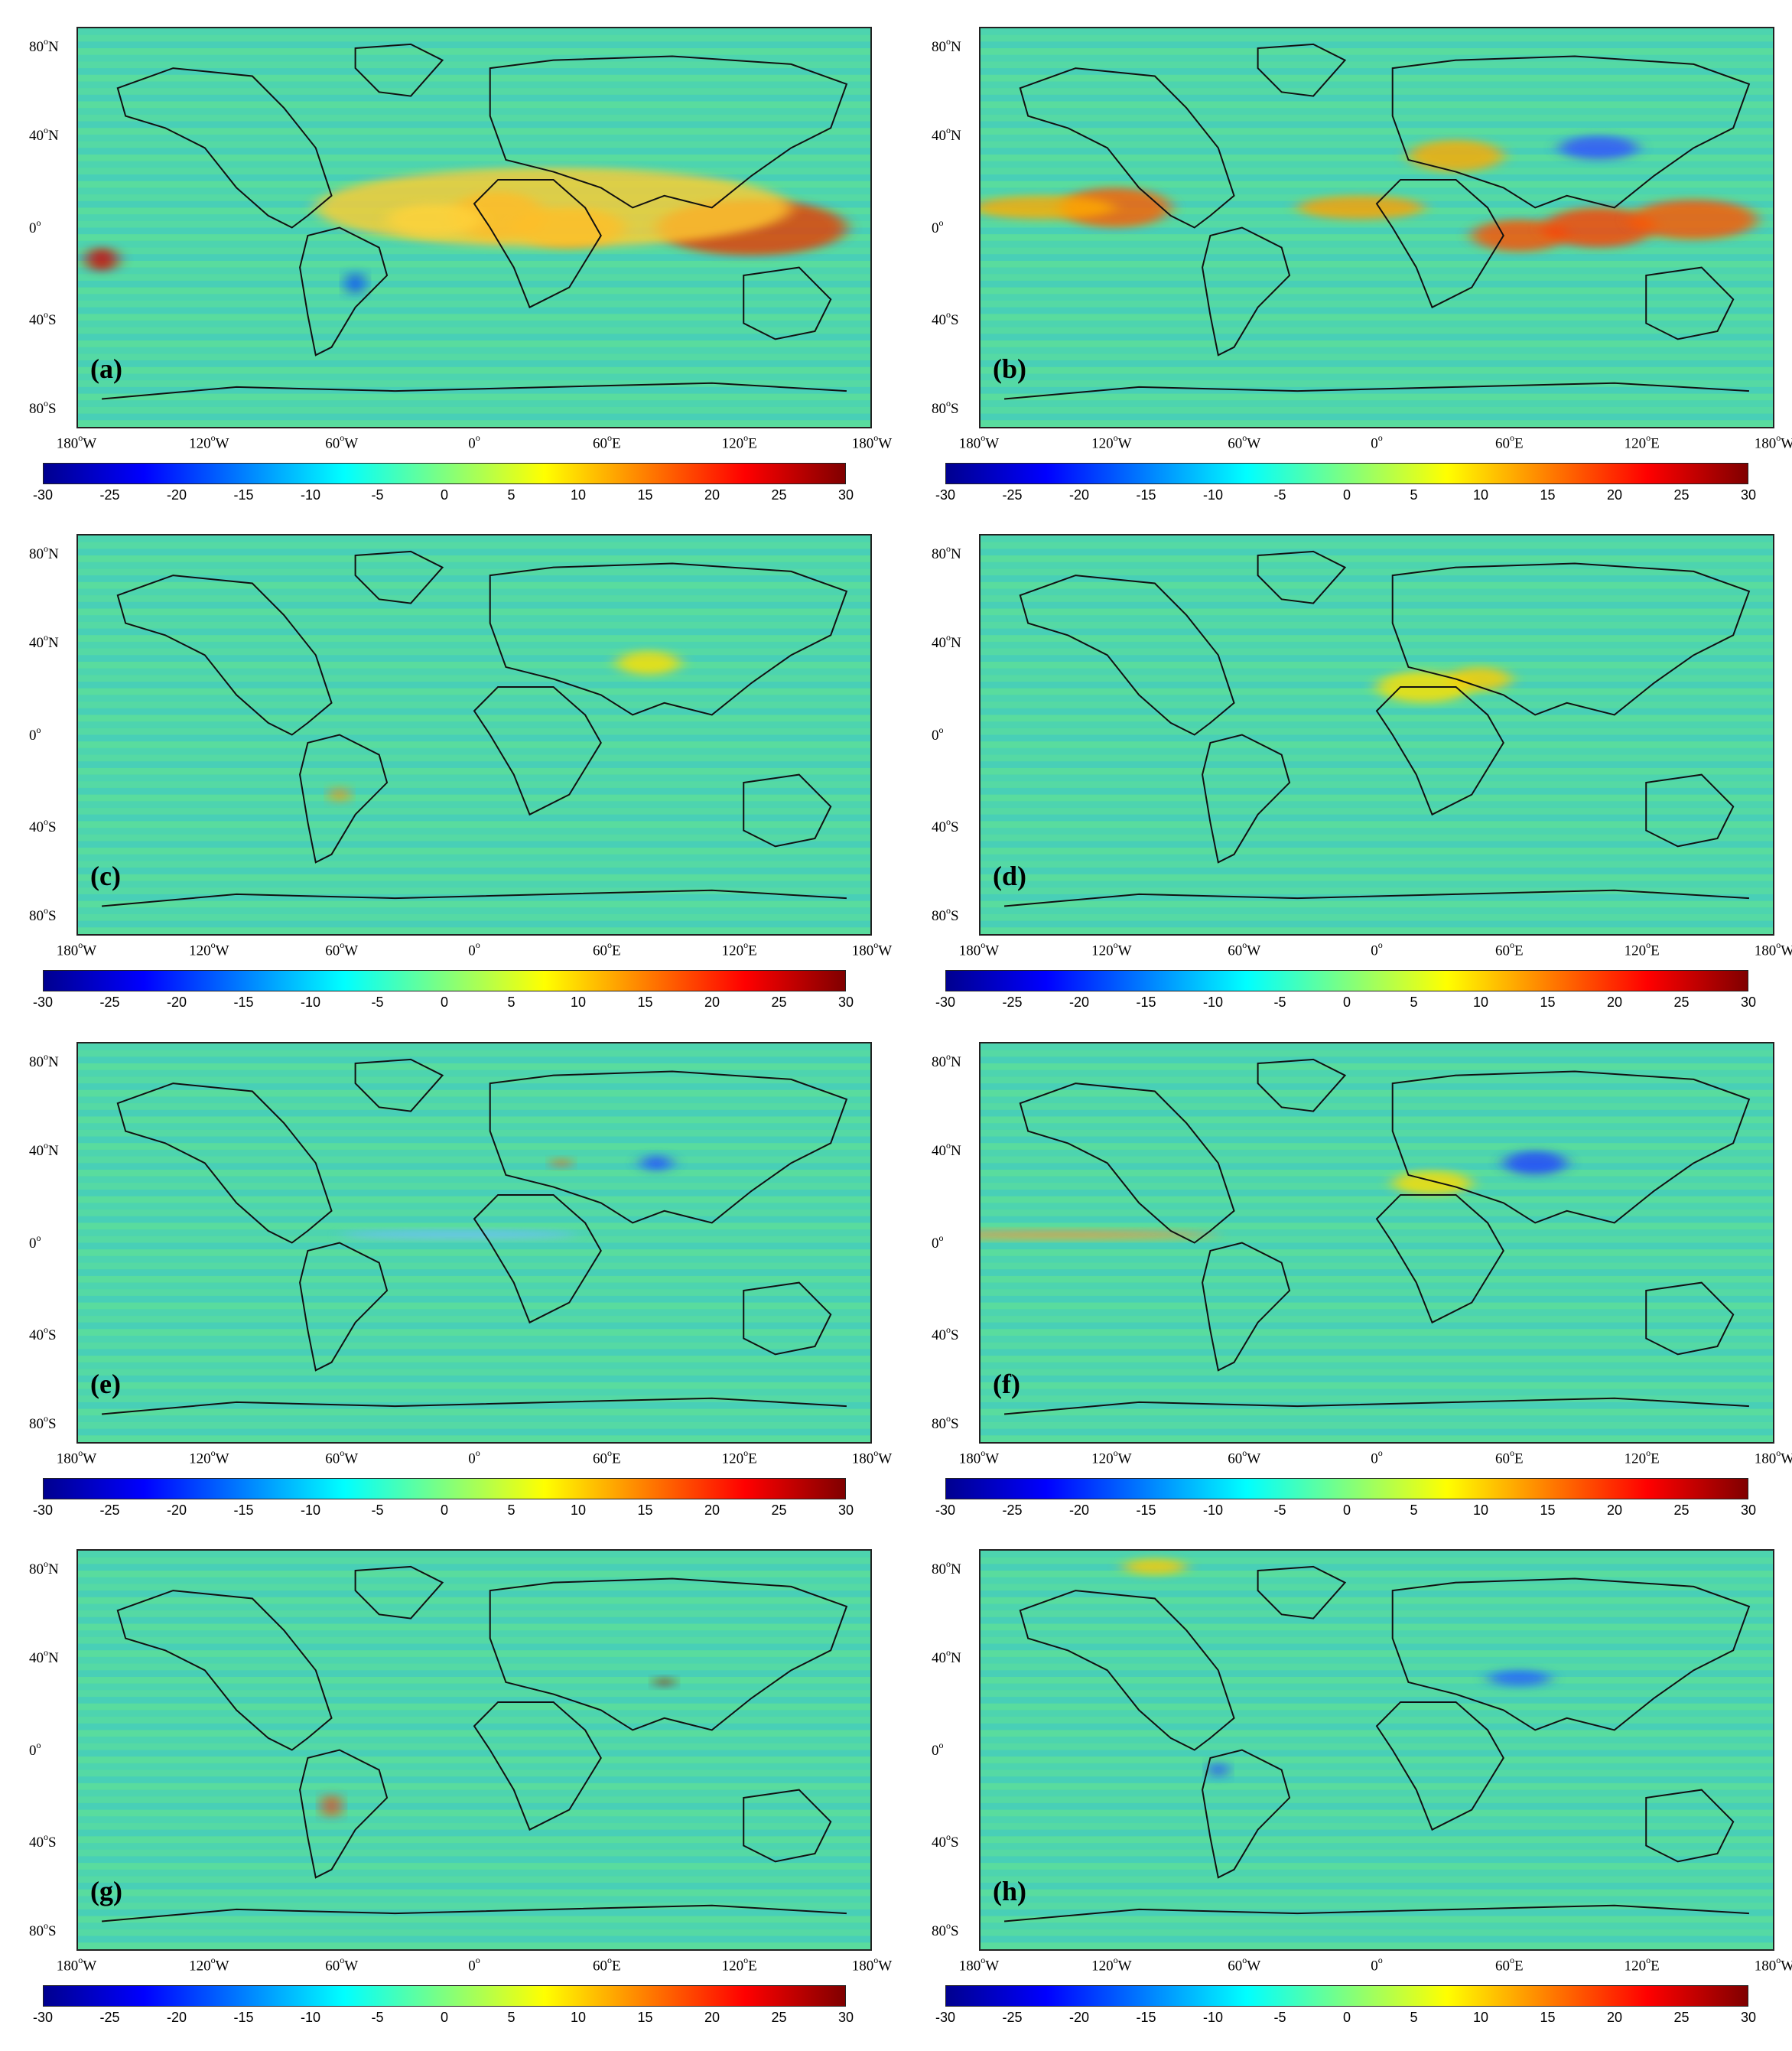 This screenshot has width=1792, height=2051. What do you see at coordinates (739, 949) in the screenshot?
I see `longitude-tick-label: 120oE` at bounding box center [739, 949].